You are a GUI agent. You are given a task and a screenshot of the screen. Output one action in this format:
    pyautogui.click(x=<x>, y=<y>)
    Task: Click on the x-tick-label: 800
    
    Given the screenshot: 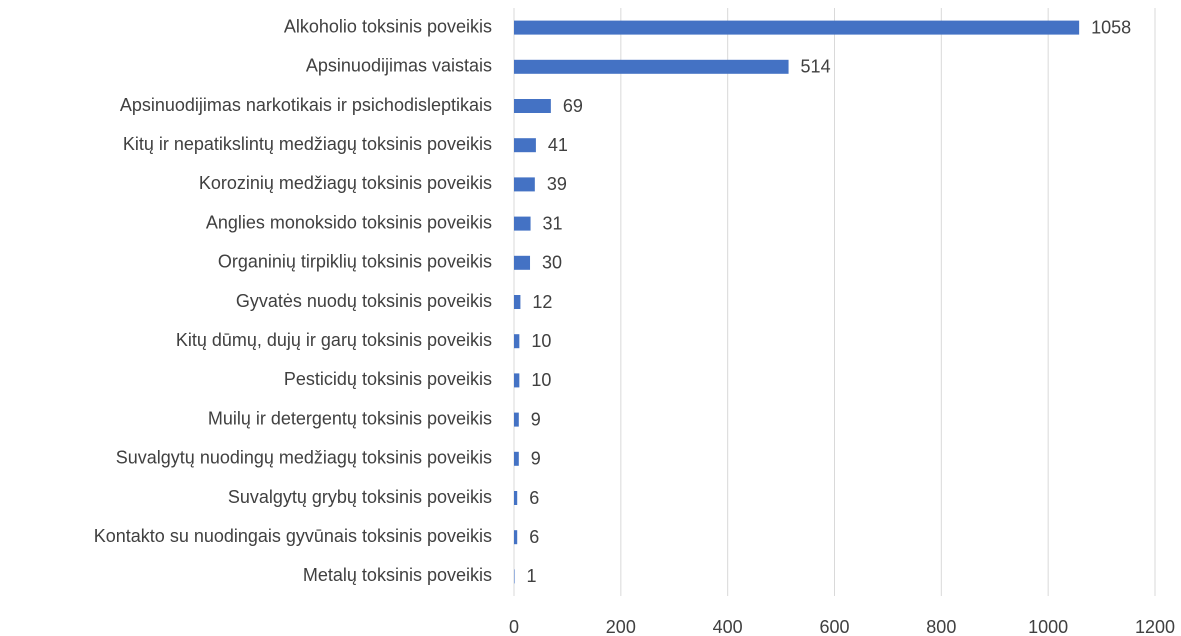 What is the action you would take?
    pyautogui.click(x=941, y=626)
    